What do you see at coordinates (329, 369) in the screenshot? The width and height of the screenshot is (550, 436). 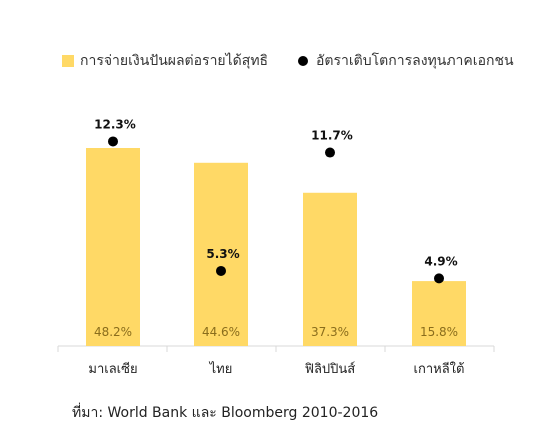 I see `category-label-2: ฟิลิปปินส์` at bounding box center [329, 369].